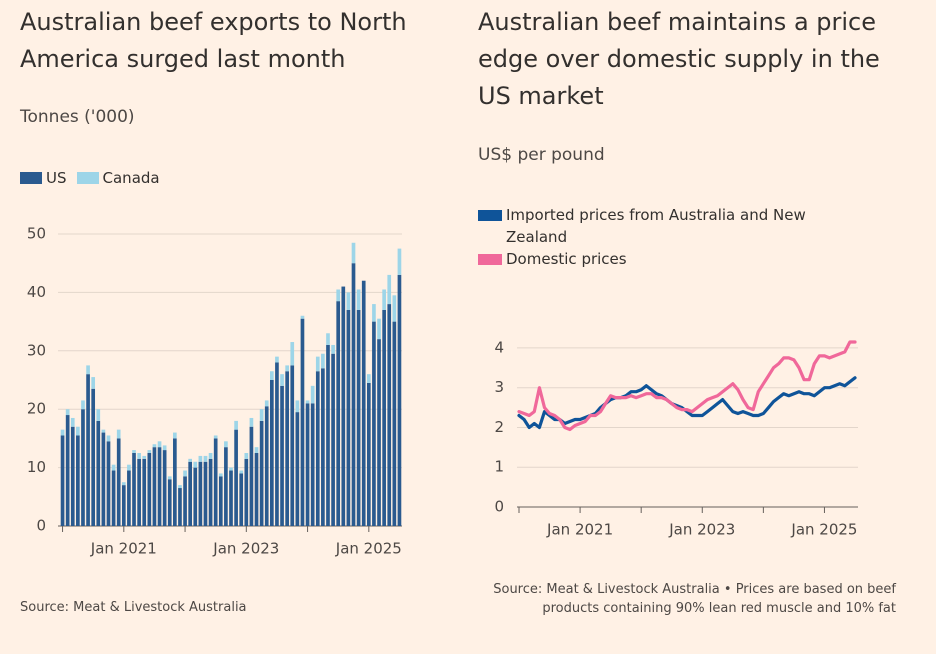 The width and height of the screenshot is (936, 654). Describe the element at coordinates (36, 350) in the screenshot. I see `y-tick-label: 30` at that location.